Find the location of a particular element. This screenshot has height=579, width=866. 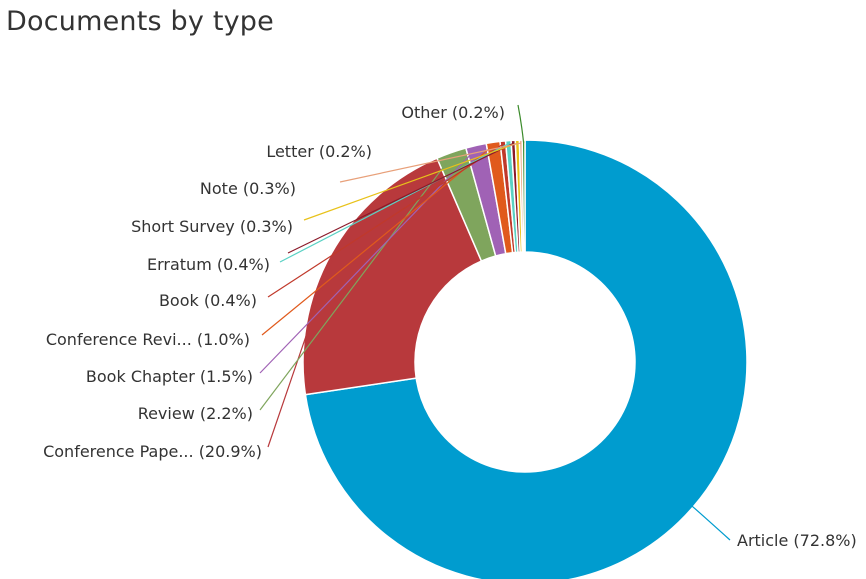

slice-label: Erratum (0.4%) is located at coordinates (208, 264).